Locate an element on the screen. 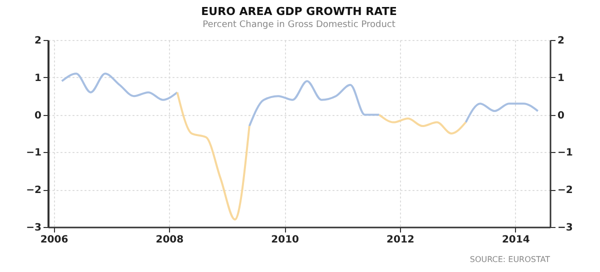 This screenshot has height=272, width=600. y-tick-label: −1 is located at coordinates (34, 153).